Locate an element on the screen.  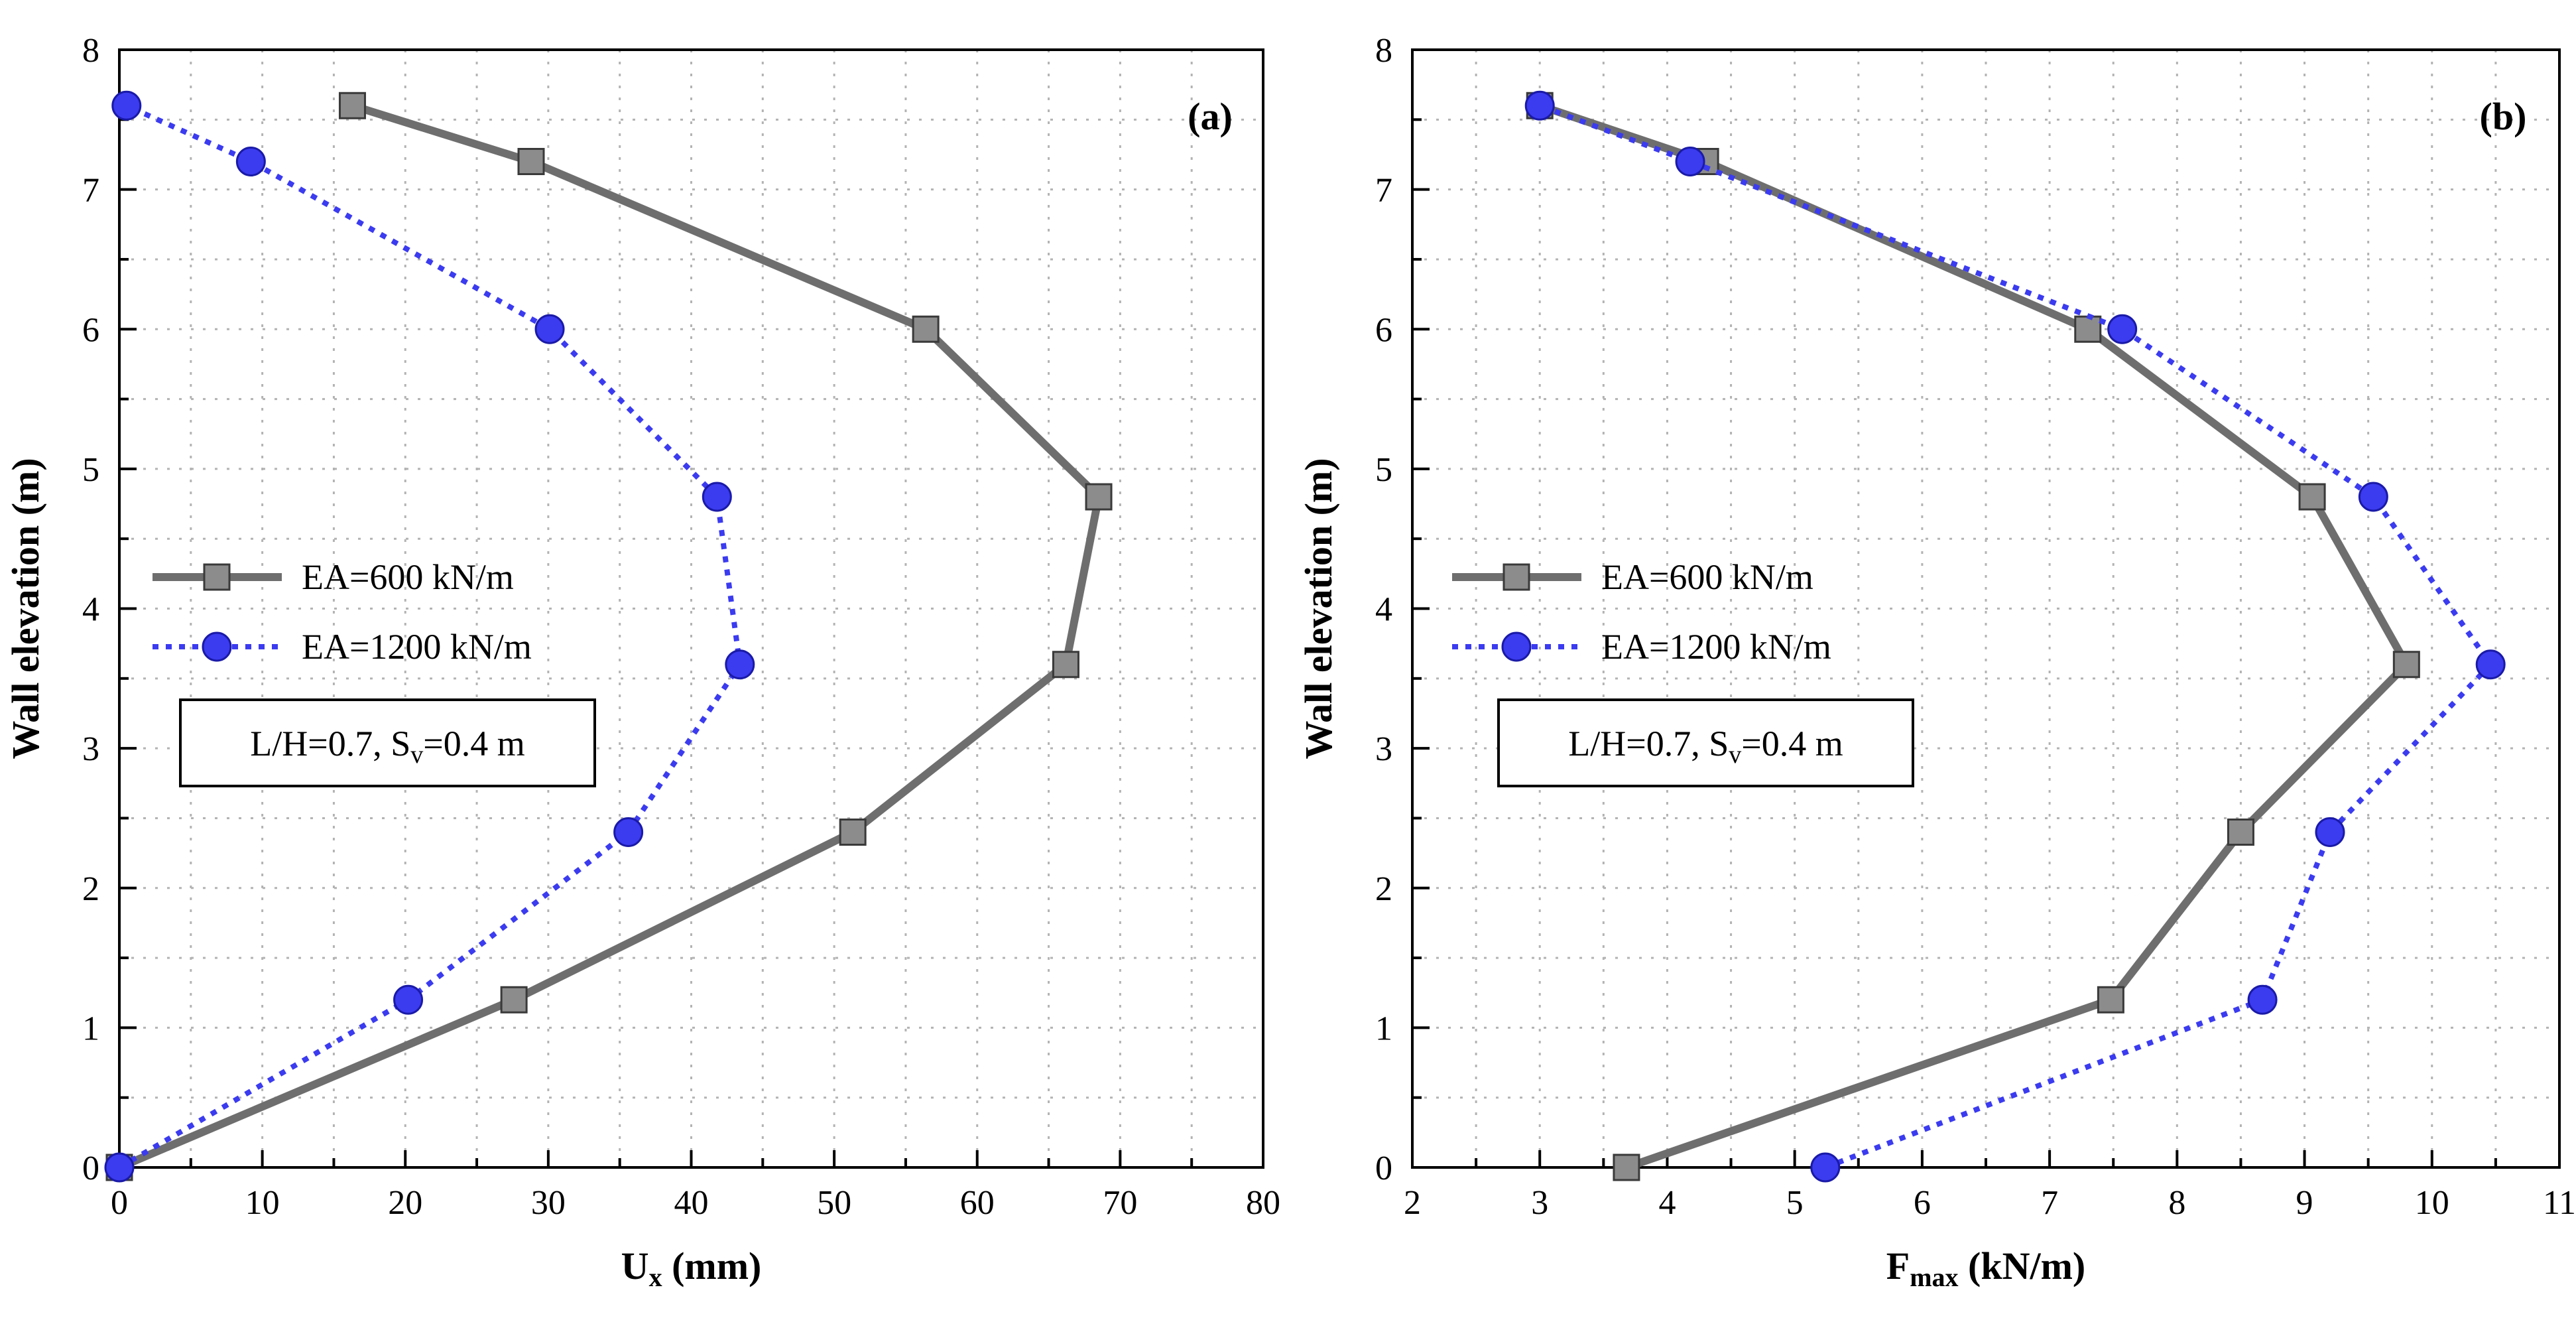
x-tick-label: 11 is located at coordinates (2559, 1203).